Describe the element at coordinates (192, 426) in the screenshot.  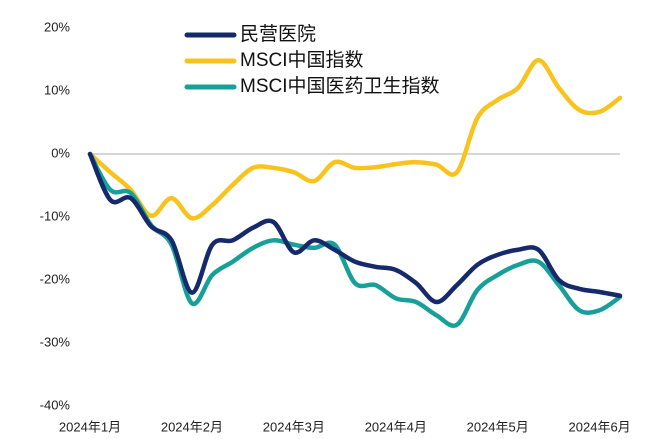
I see `x-tick-label: 2024年2月` at that location.